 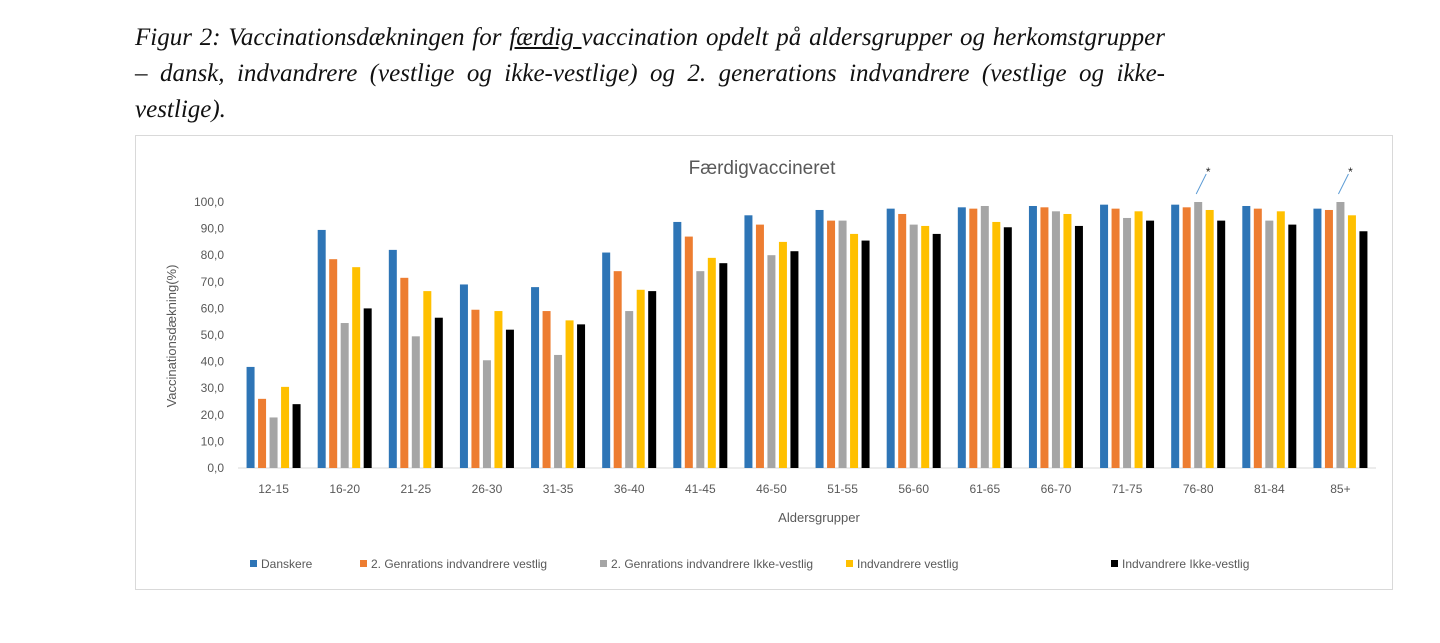 I want to click on legend-label: Danskere, so click(x=287, y=564).